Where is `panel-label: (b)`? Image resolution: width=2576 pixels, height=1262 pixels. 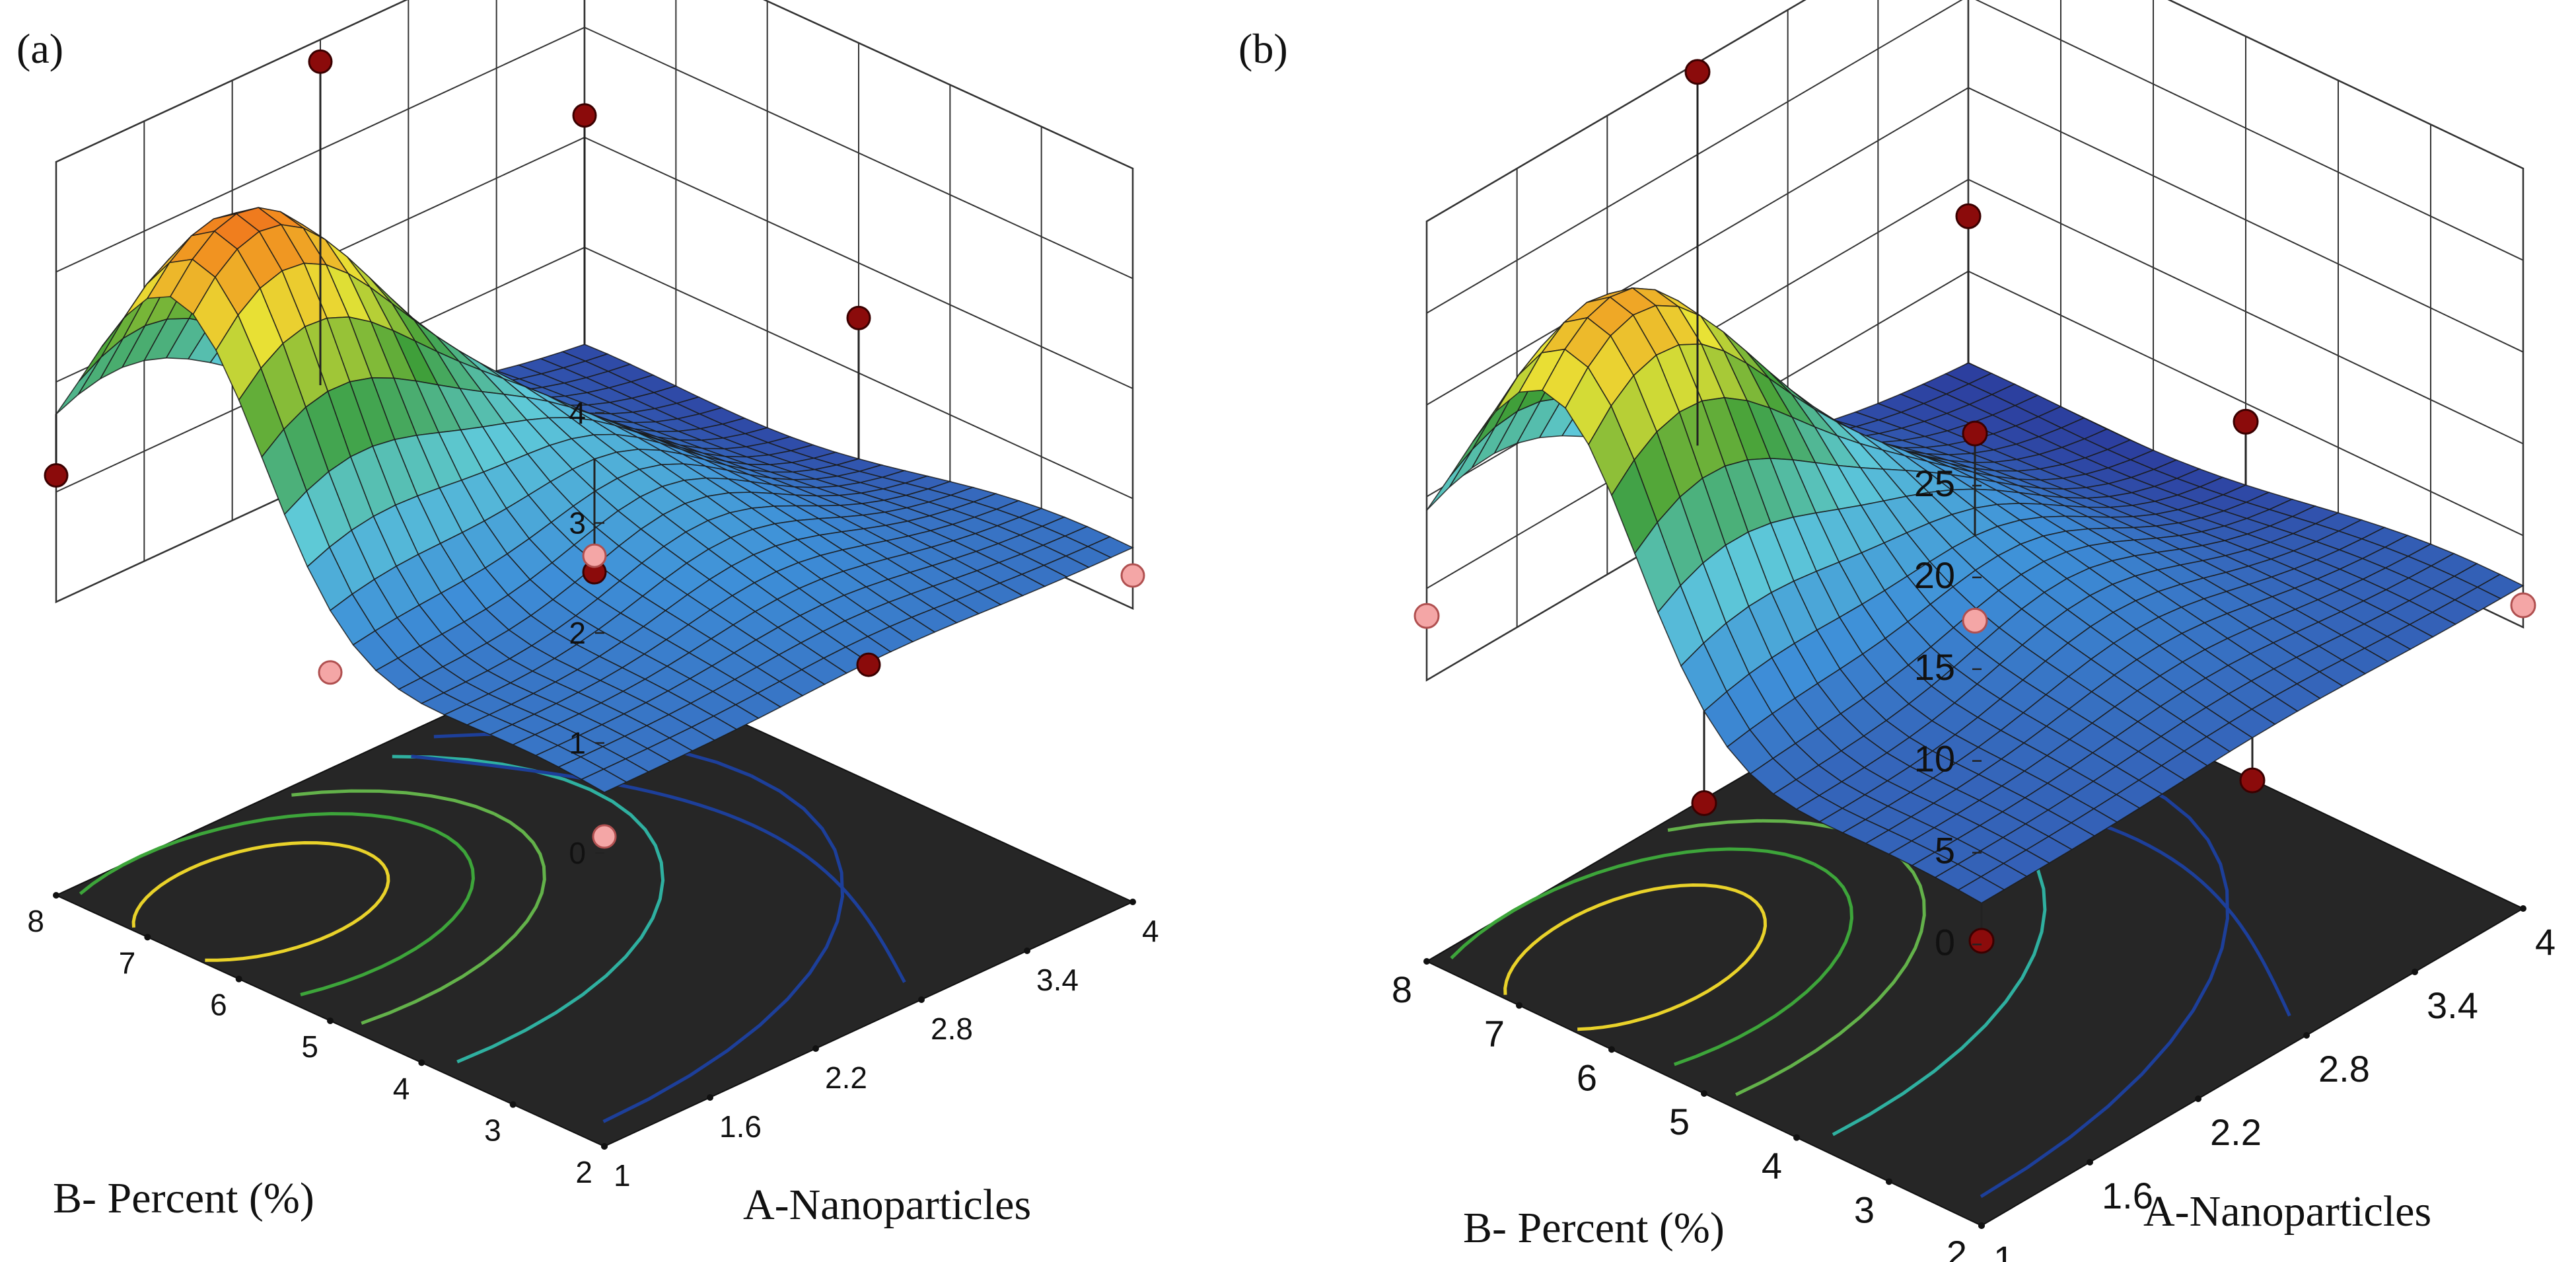
panel-label: (b) is located at coordinates (1263, 48).